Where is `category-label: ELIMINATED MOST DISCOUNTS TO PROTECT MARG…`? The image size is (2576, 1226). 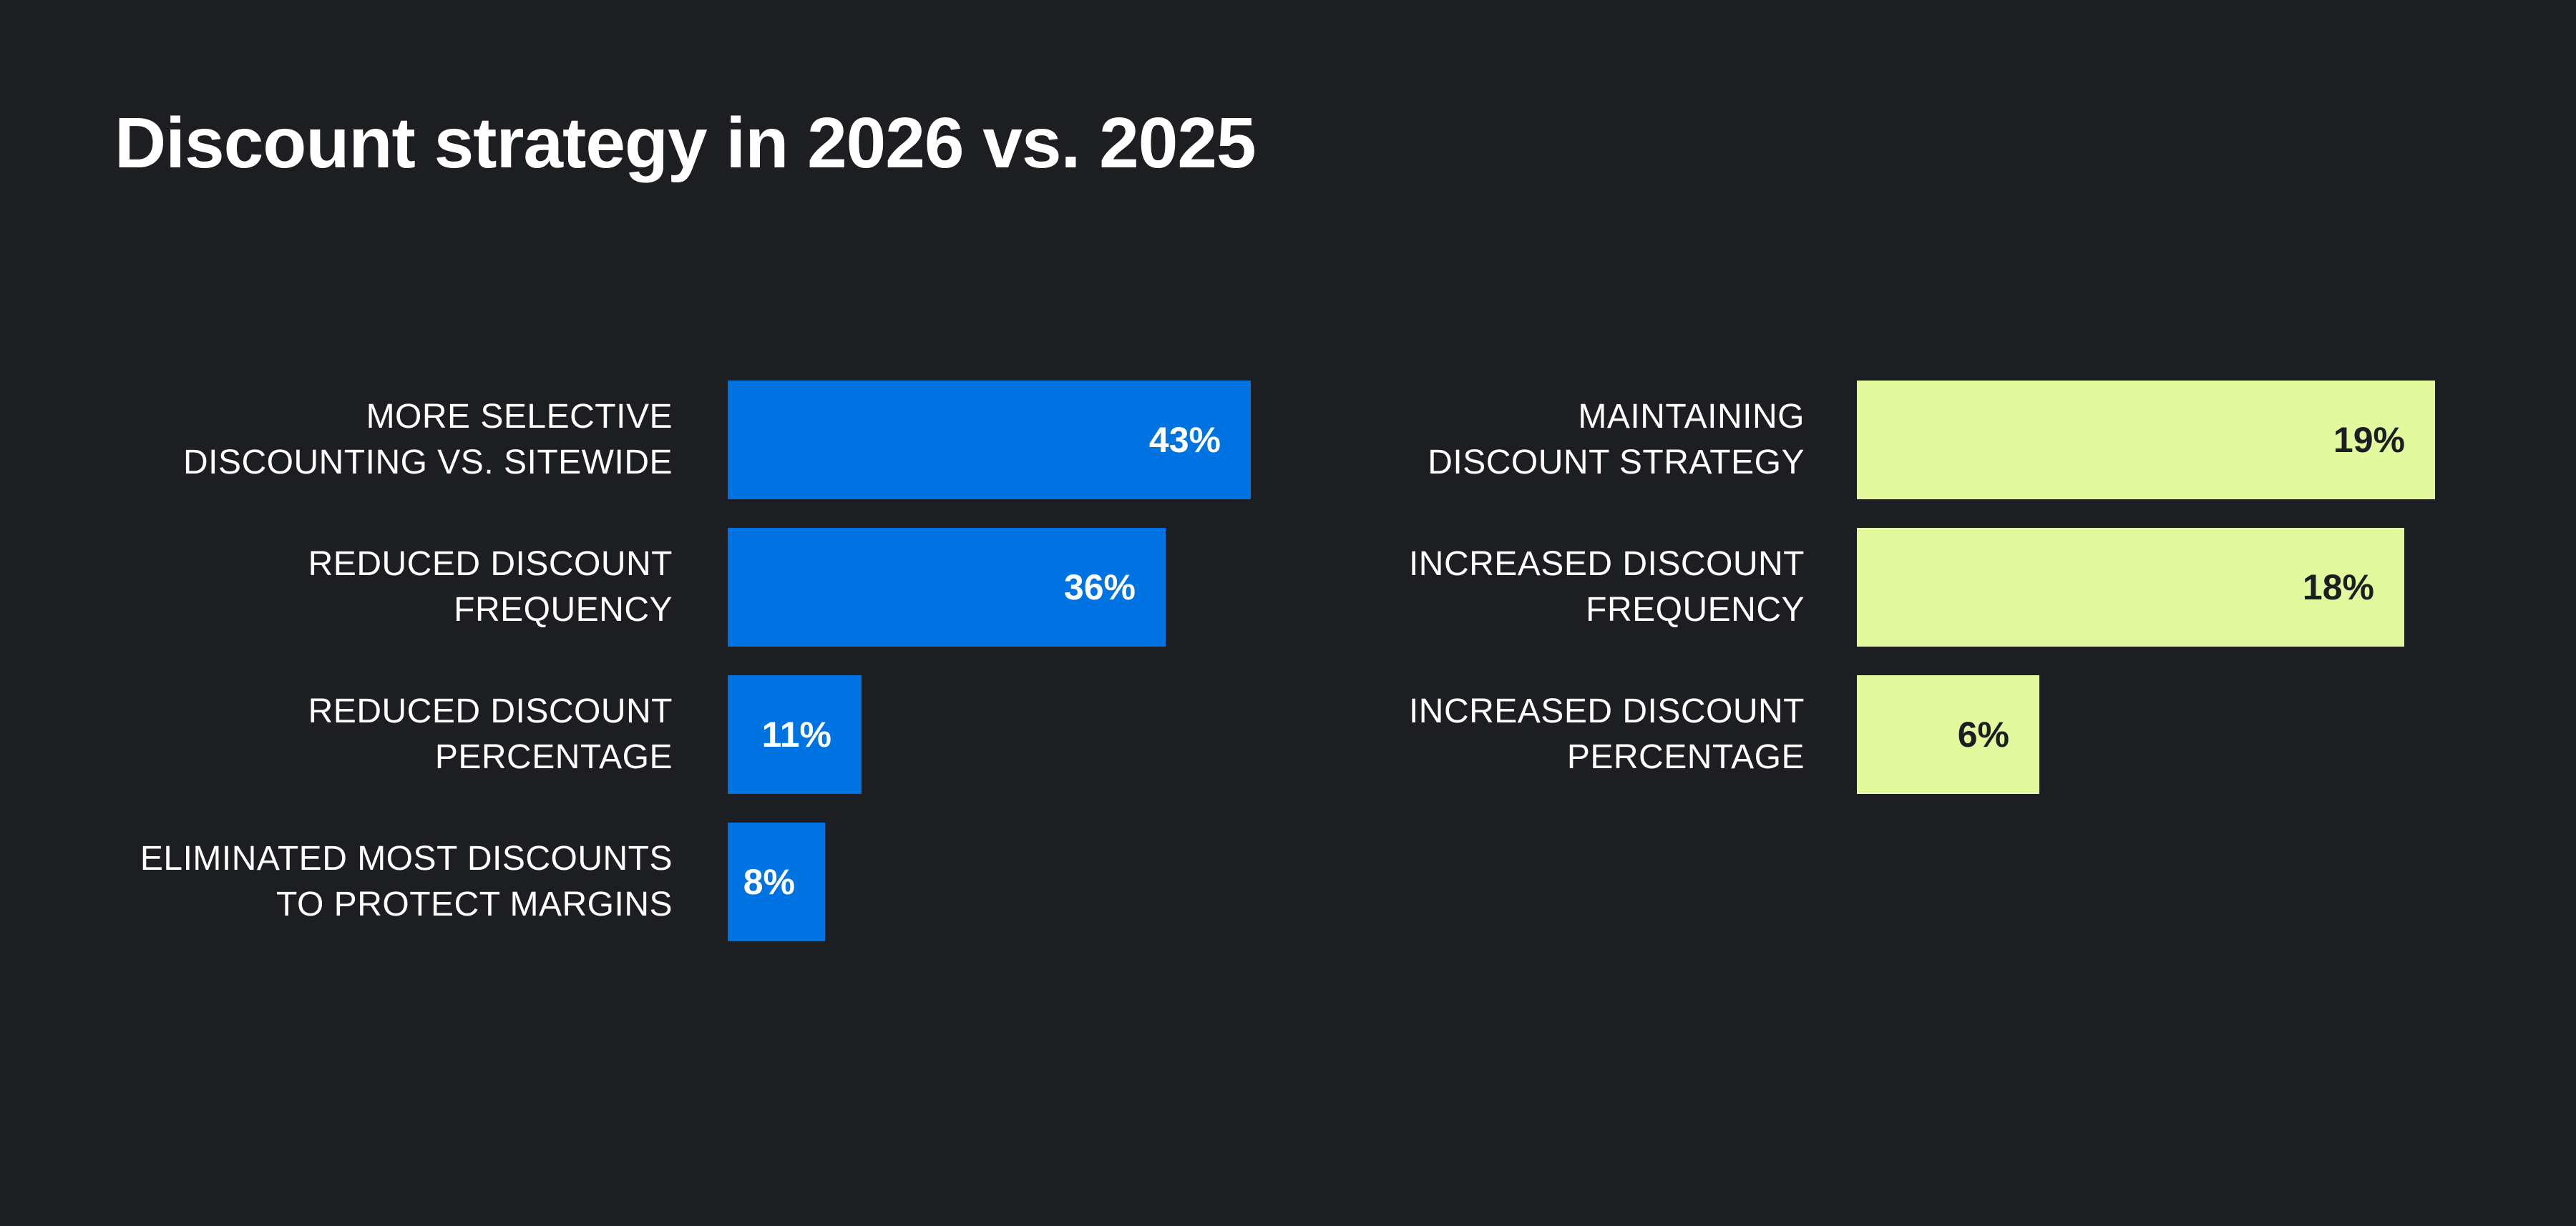 category-label: ELIMINATED MOST DISCOUNTS TO PROTECT MARG… is located at coordinates (407, 882).